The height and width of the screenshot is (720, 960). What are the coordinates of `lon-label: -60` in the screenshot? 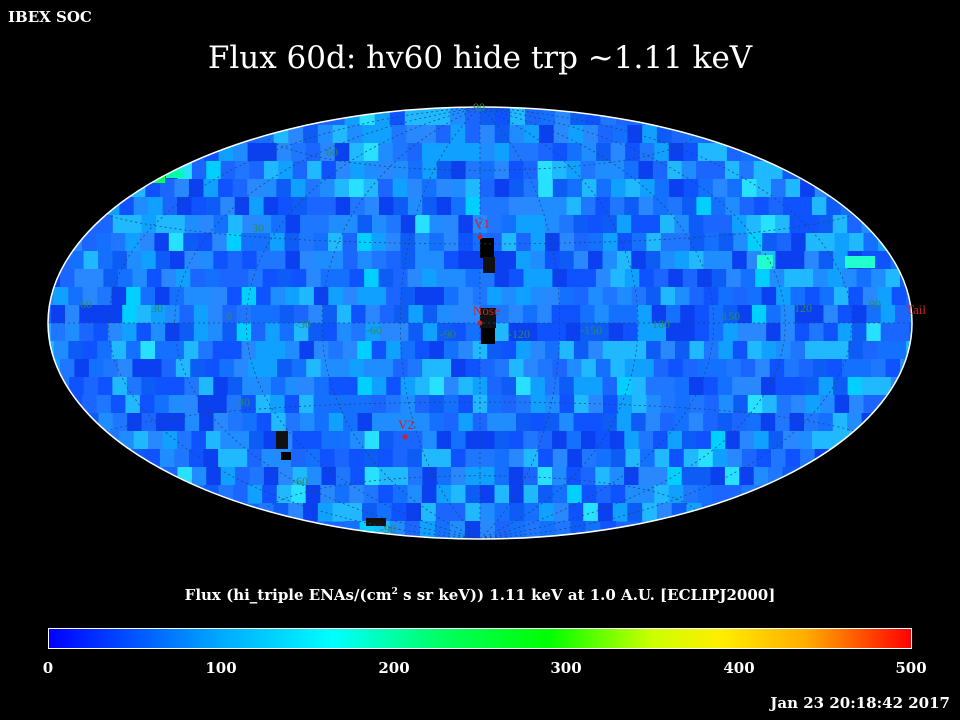 It's located at (374, 330).